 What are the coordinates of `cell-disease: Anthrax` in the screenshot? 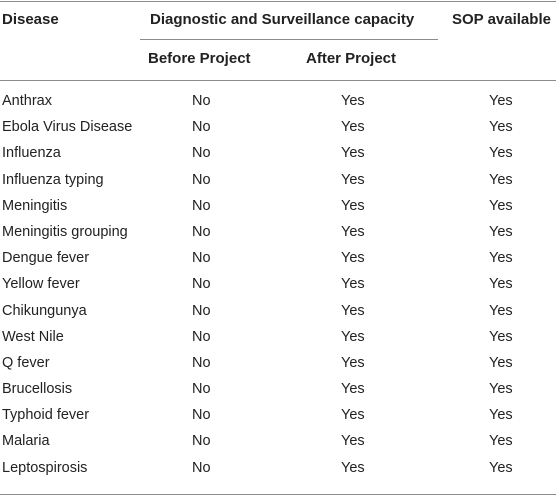 It's located at (27, 101).